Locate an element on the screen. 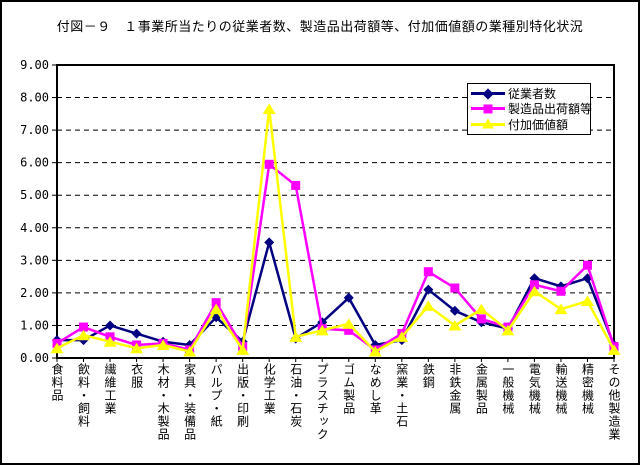 The image size is (640, 465). x-axis-category-label: 一般機械 is located at coordinates (507, 389).